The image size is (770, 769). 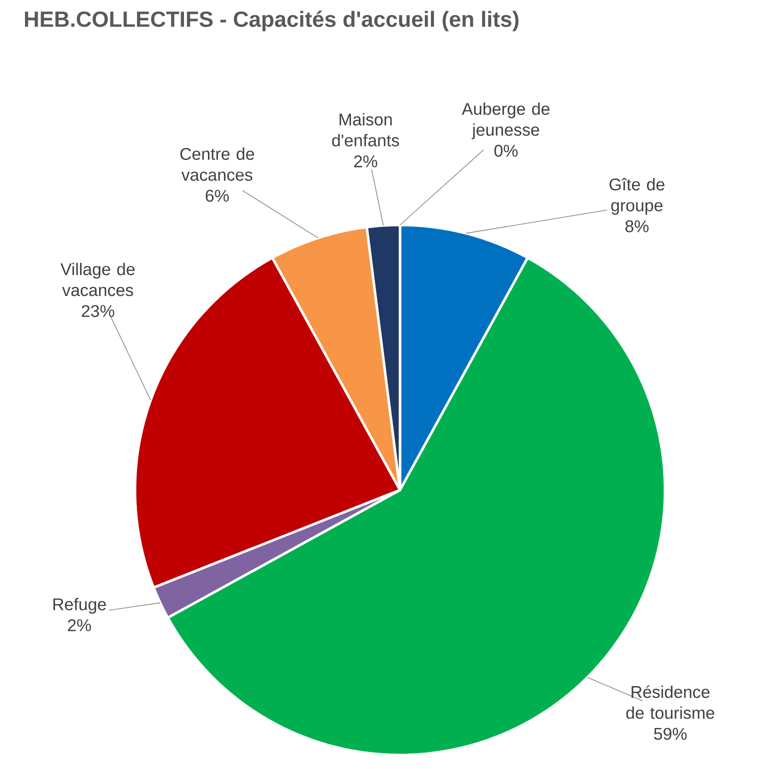 What do you see at coordinates (98, 311) in the screenshot?
I see `data-label: 23%` at bounding box center [98, 311].